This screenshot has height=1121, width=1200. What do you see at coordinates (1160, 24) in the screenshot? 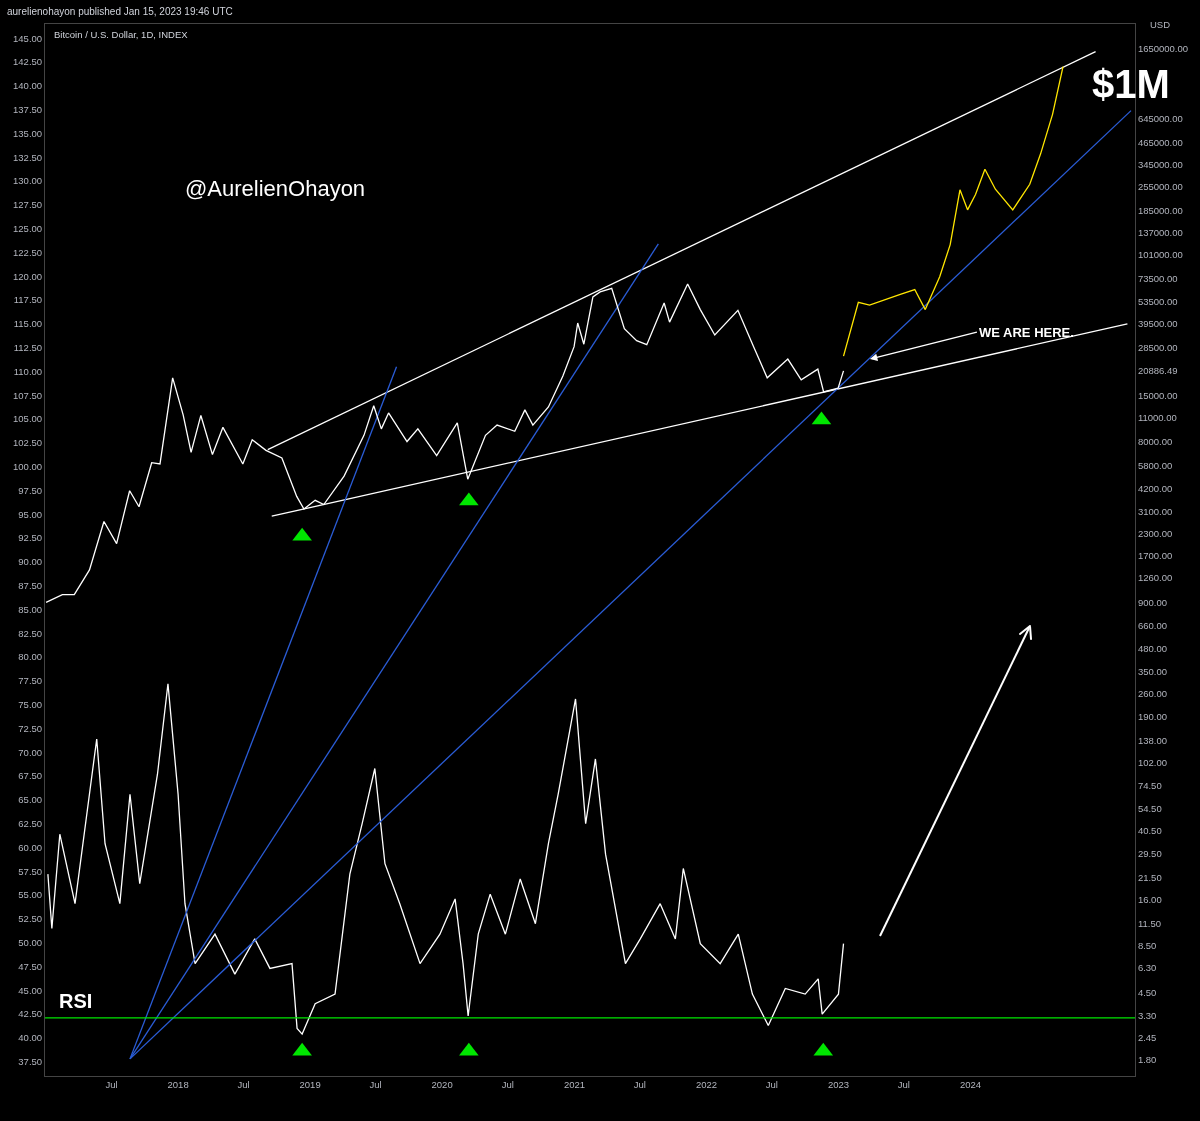
I see `y2-axis-title: USD` at bounding box center [1160, 24].